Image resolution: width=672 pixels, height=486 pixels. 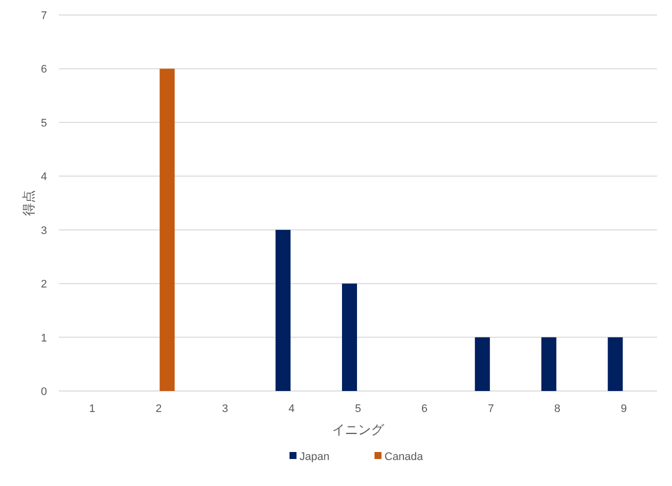 What do you see at coordinates (43, 392) in the screenshot?
I see `y-tick-label: 0` at bounding box center [43, 392].